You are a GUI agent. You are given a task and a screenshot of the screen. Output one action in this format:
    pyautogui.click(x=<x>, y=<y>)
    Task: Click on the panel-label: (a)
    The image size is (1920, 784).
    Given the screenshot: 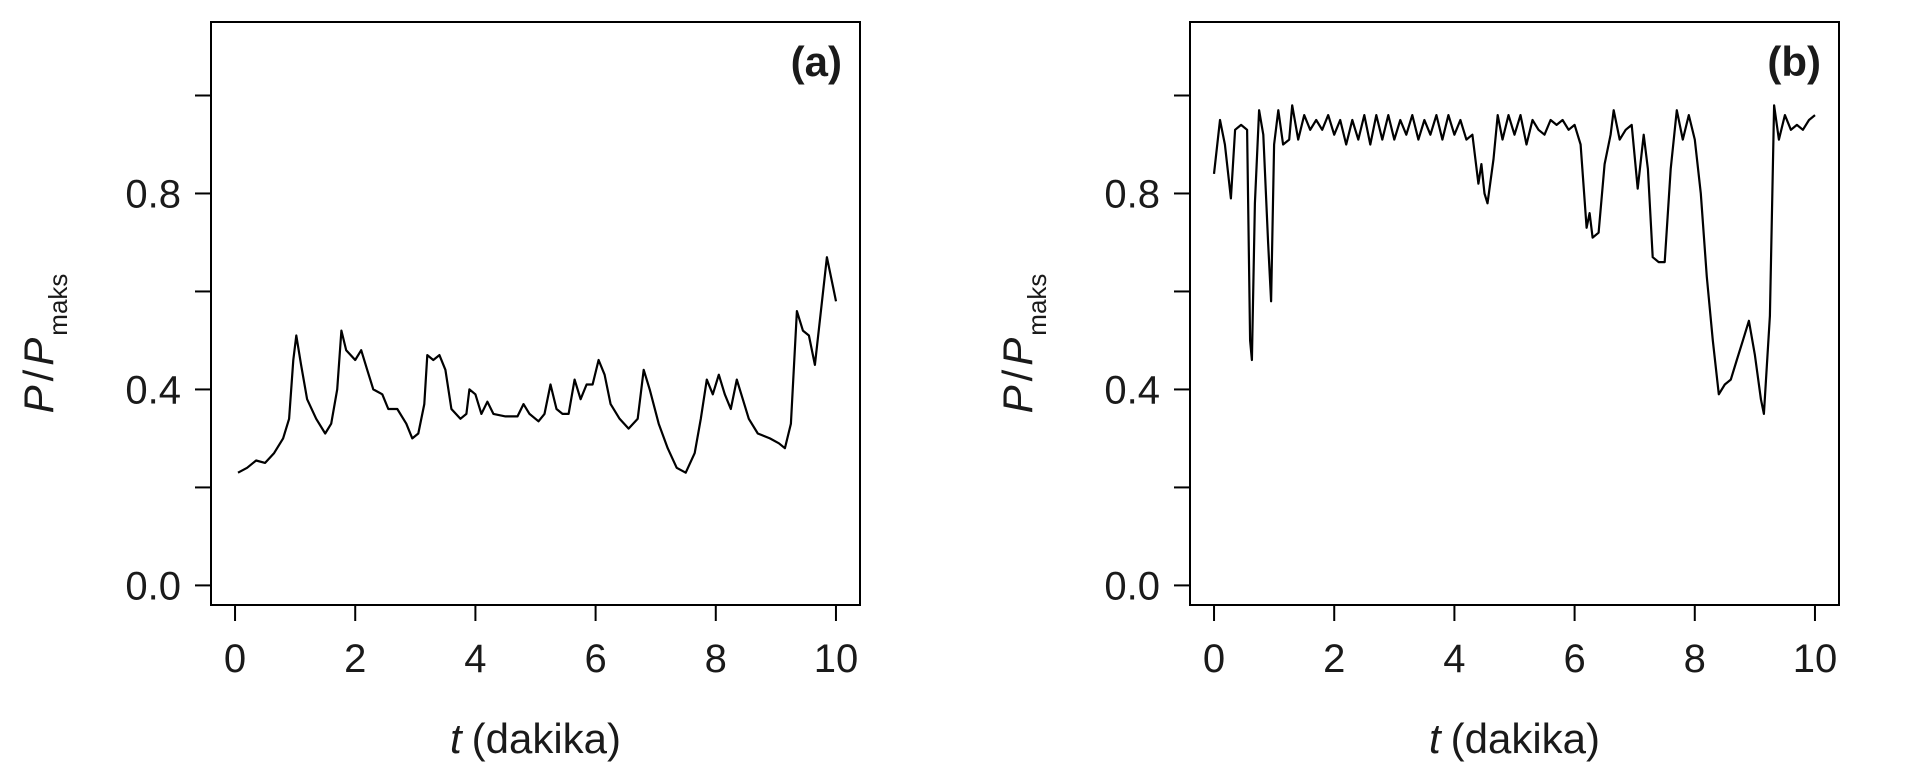 What is the action you would take?
    pyautogui.click(x=816, y=61)
    